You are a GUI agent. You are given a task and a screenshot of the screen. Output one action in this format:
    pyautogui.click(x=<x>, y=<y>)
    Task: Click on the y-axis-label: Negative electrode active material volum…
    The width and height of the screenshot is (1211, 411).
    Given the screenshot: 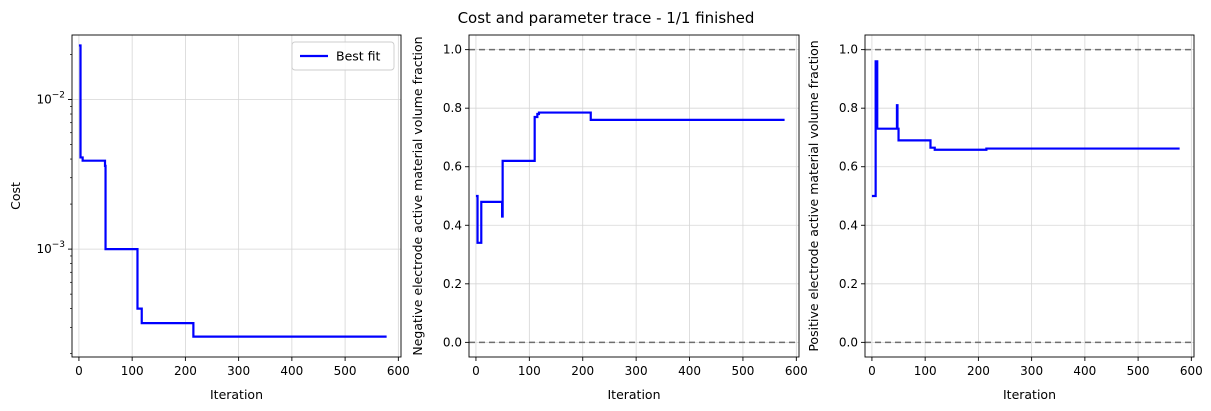 What is the action you would take?
    pyautogui.click(x=417, y=195)
    